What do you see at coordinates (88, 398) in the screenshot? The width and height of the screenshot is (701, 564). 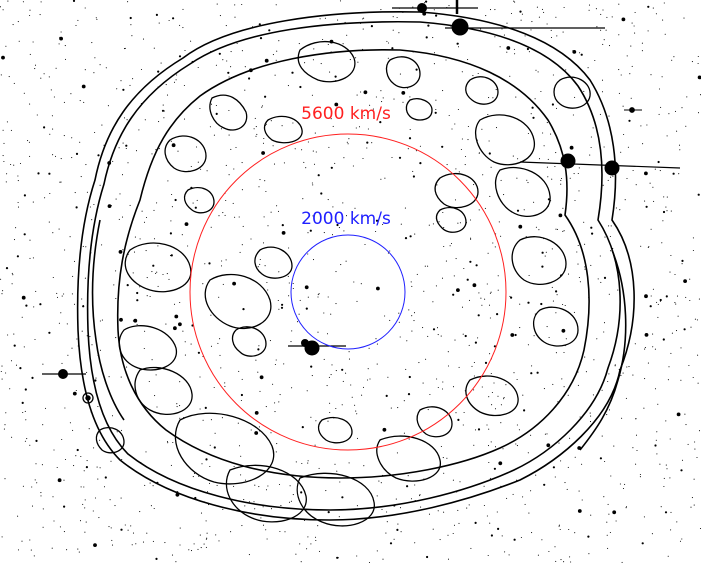 I see `ringed-star` at bounding box center [88, 398].